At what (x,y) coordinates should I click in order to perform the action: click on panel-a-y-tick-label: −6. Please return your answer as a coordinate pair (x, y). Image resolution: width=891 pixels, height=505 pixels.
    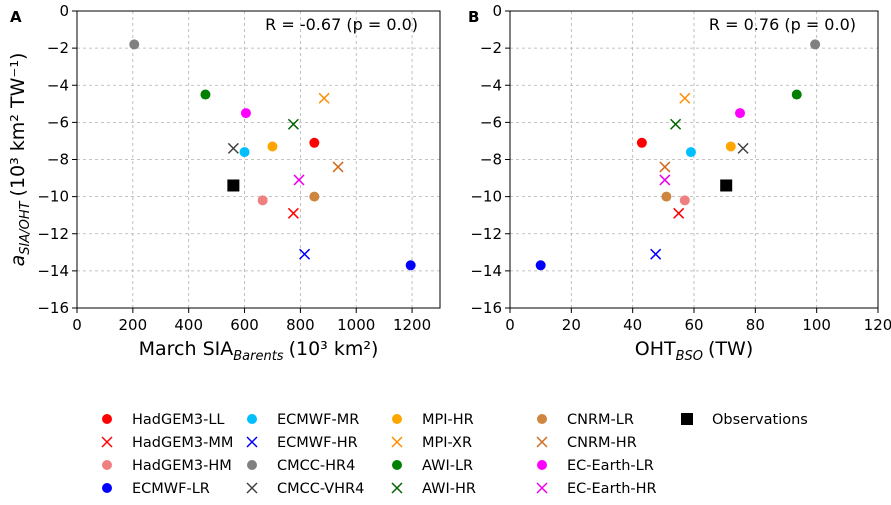
    Looking at the image, I should click on (58, 122).